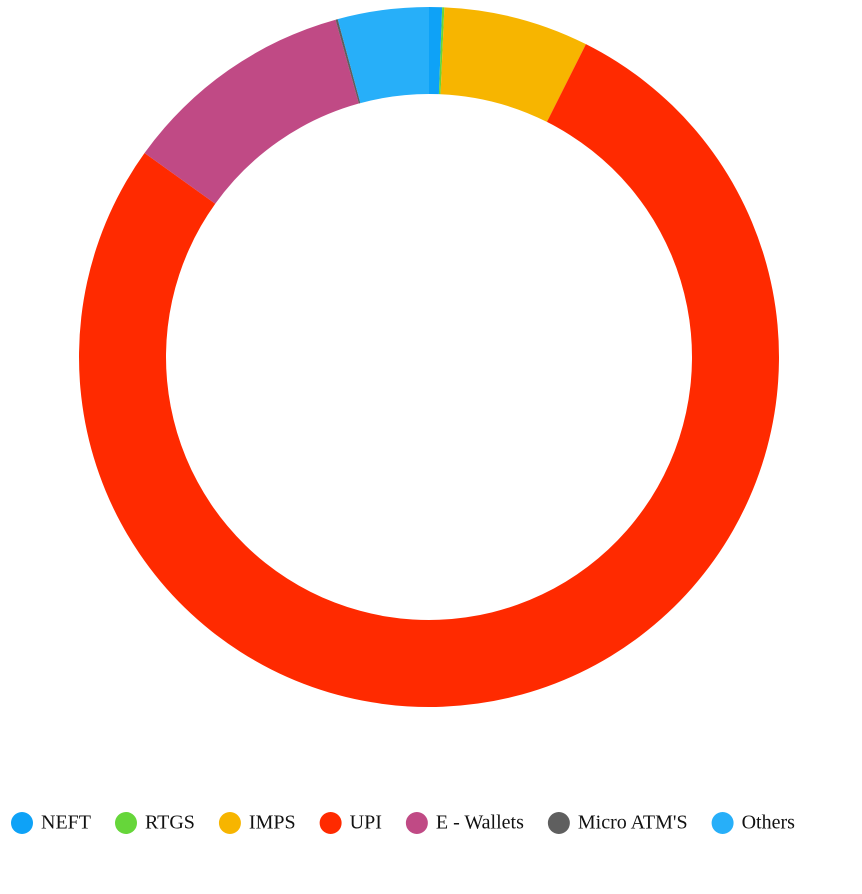 This screenshot has width=862, height=894. I want to click on legend-label: IMPS, so click(272, 823).